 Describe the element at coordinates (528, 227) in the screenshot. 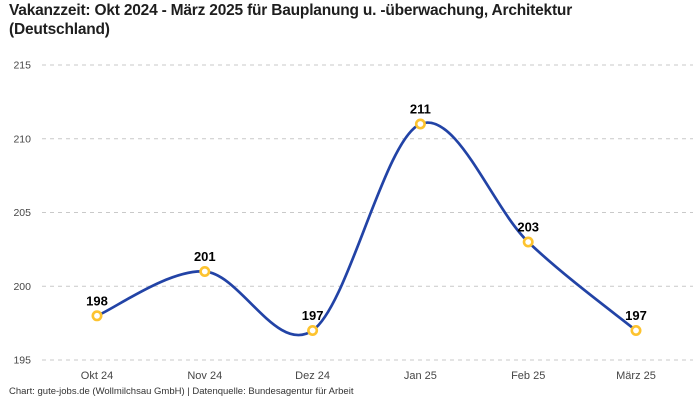

I see `data-point-label: 203` at that location.